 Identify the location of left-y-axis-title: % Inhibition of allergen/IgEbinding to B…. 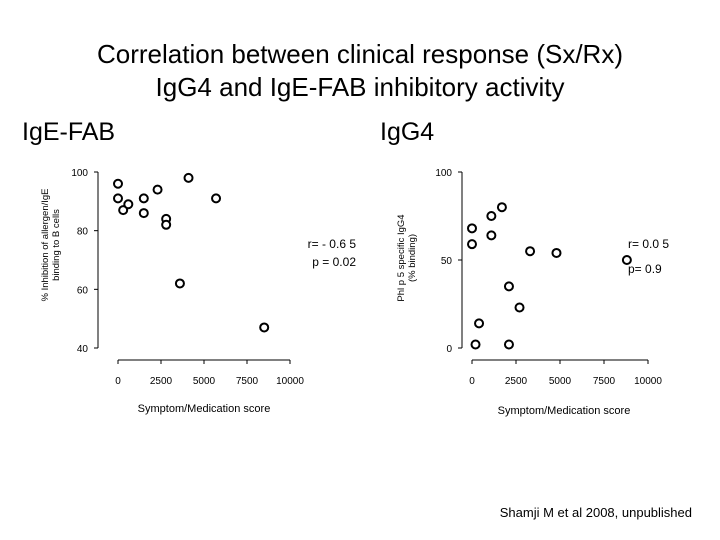
(51, 244).